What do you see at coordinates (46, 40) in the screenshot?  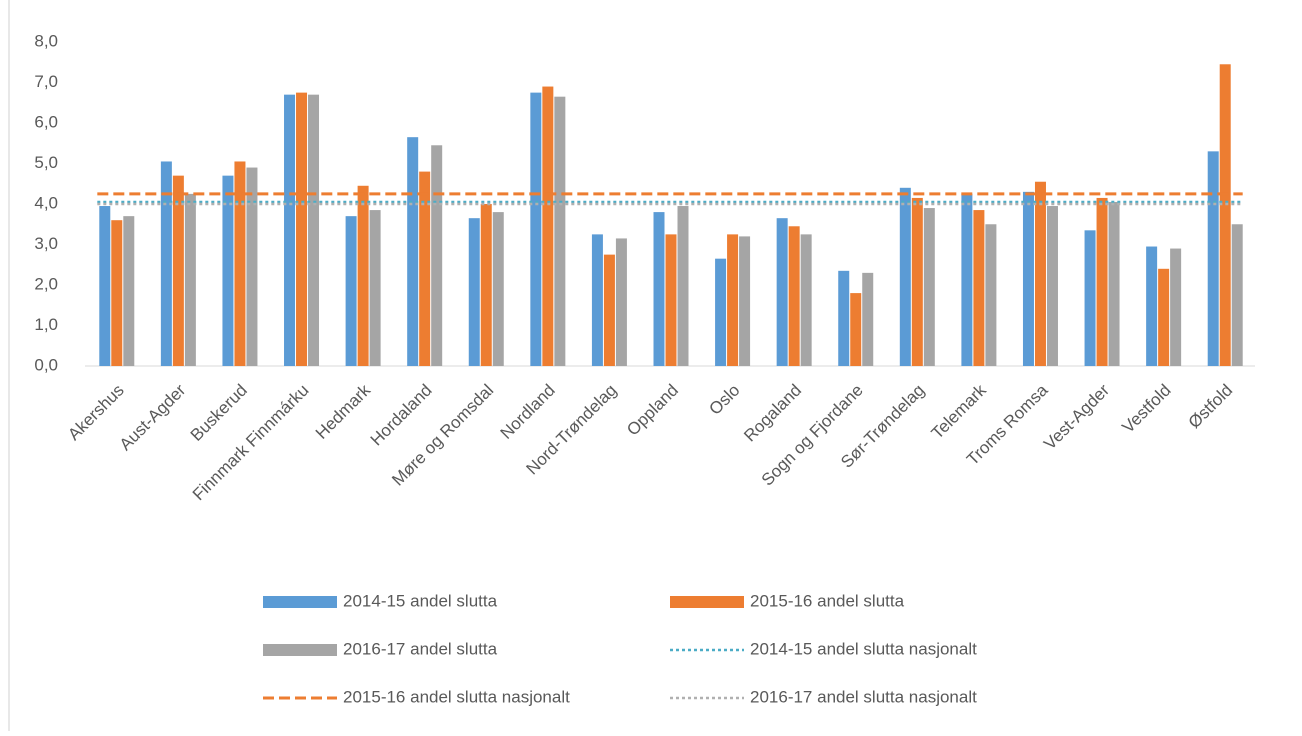 I see `y-tick-label: 8,0` at bounding box center [46, 40].